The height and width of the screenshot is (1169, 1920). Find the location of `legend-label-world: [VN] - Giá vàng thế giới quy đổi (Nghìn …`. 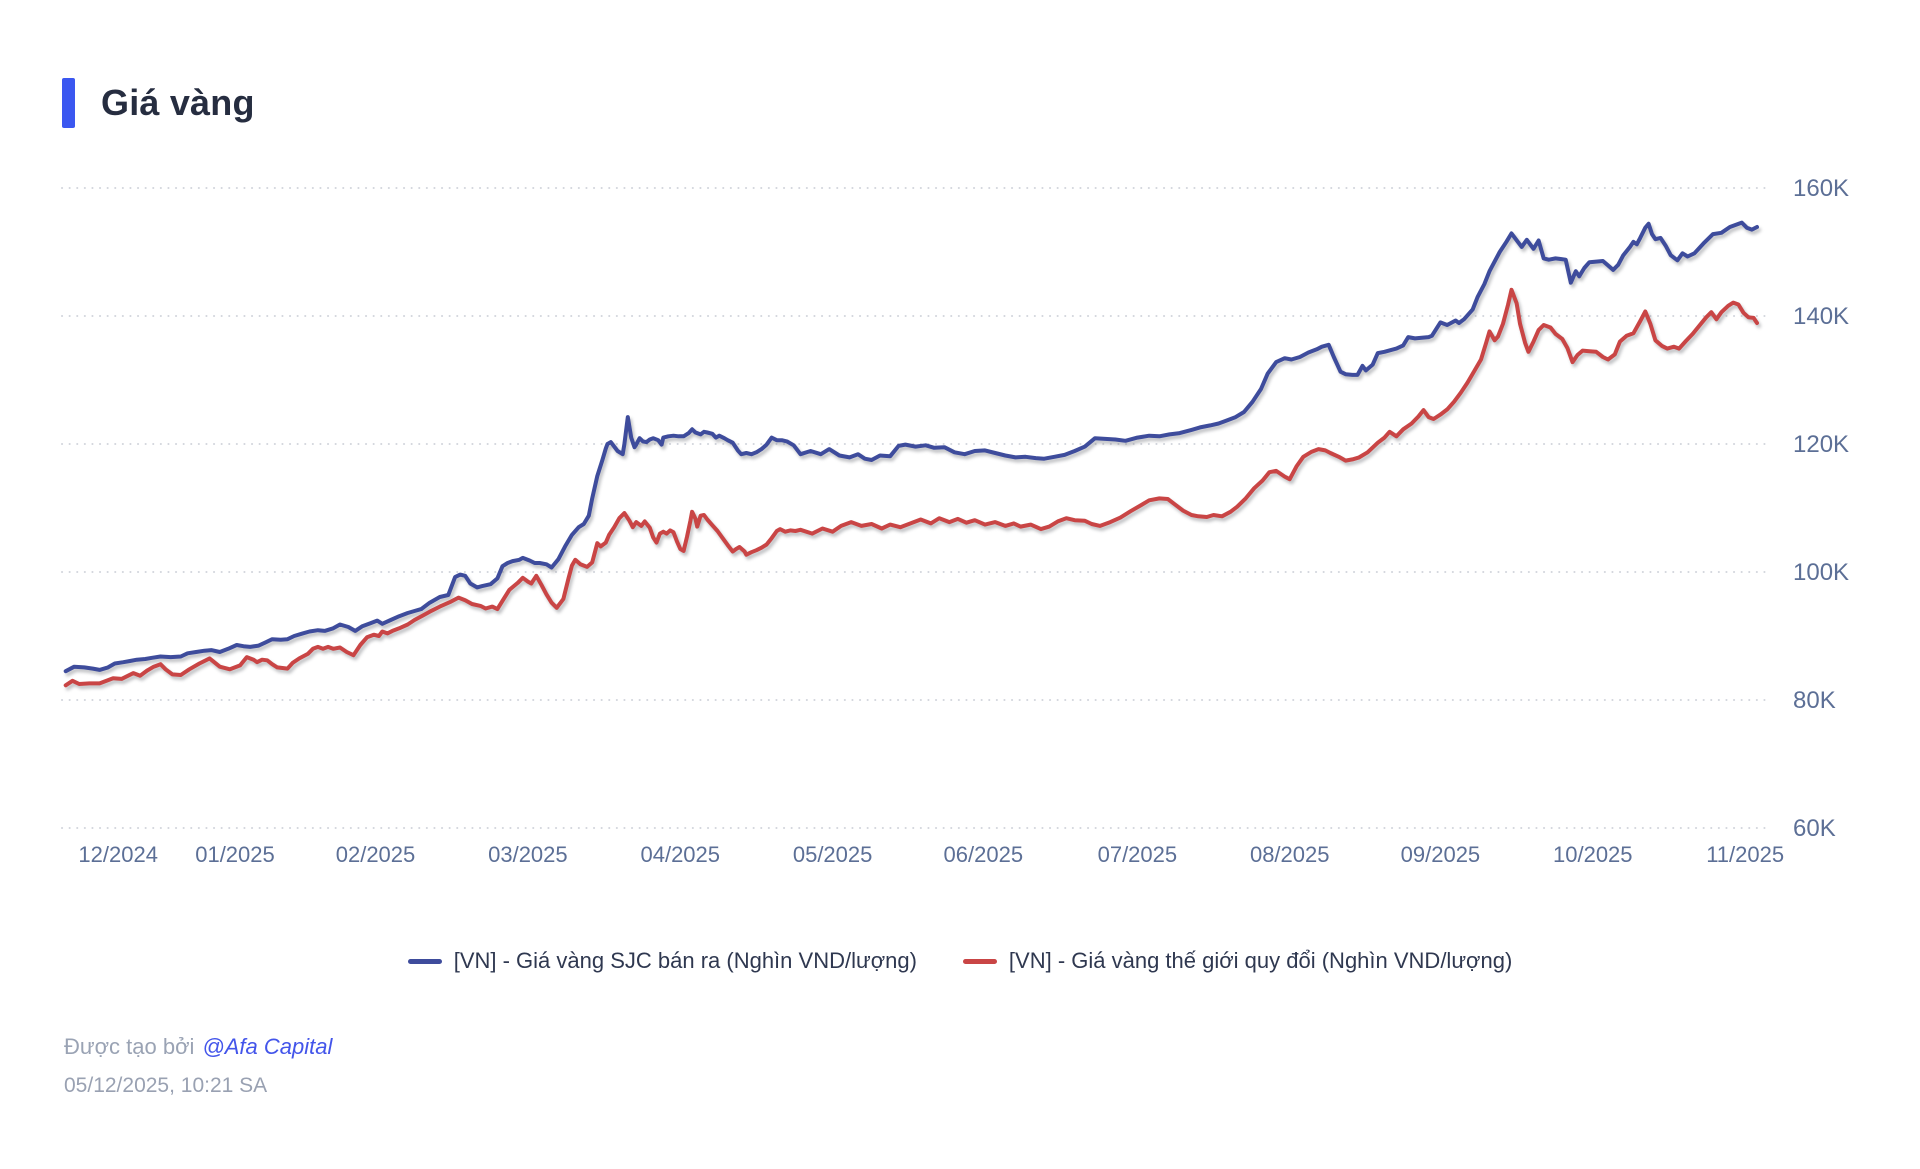

legend-label-world: [VN] - Giá vàng thế giới quy đổi (Nghìn … is located at coordinates (1260, 960).